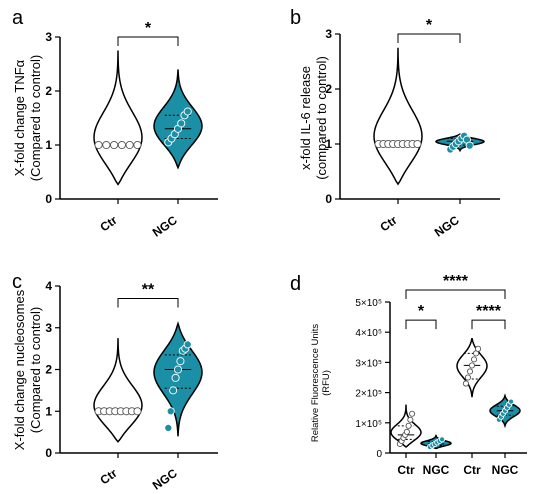 This screenshot has height=494, width=550. I want to click on y-tick-label: 4, so click(48, 286).